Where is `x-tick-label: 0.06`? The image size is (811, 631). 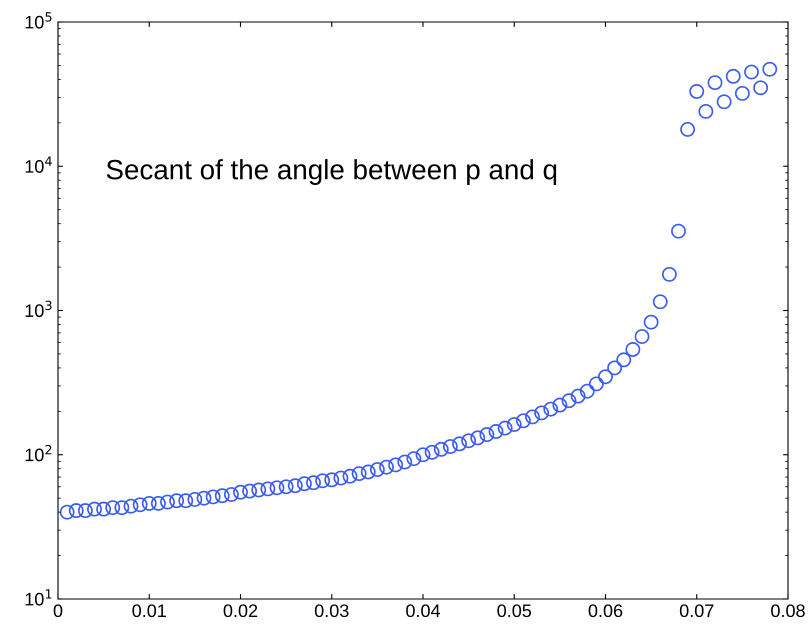
x-tick-label: 0.06 is located at coordinates (605, 611).